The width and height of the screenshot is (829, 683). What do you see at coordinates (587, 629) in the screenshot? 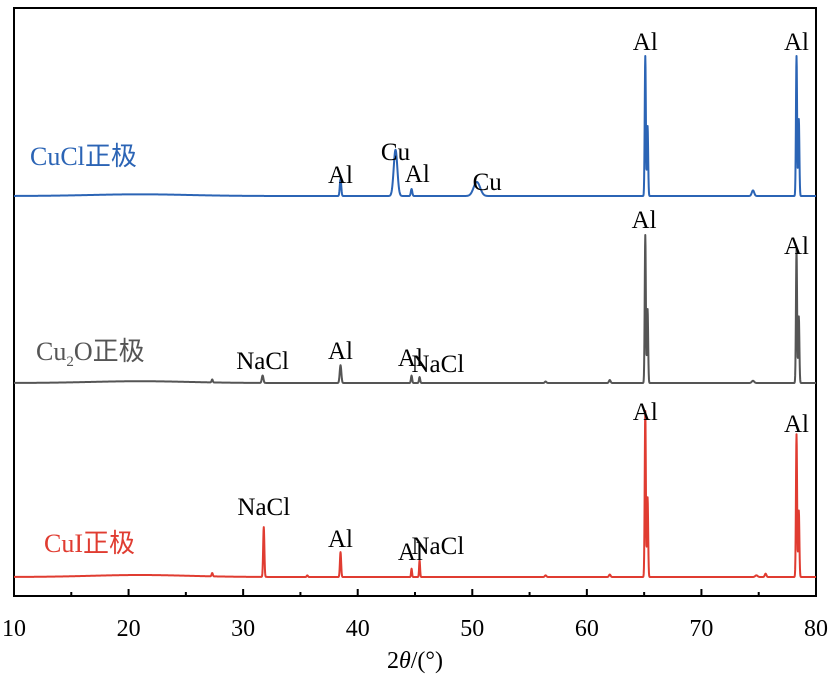
I see `x-tick-label: 60` at bounding box center [587, 629].